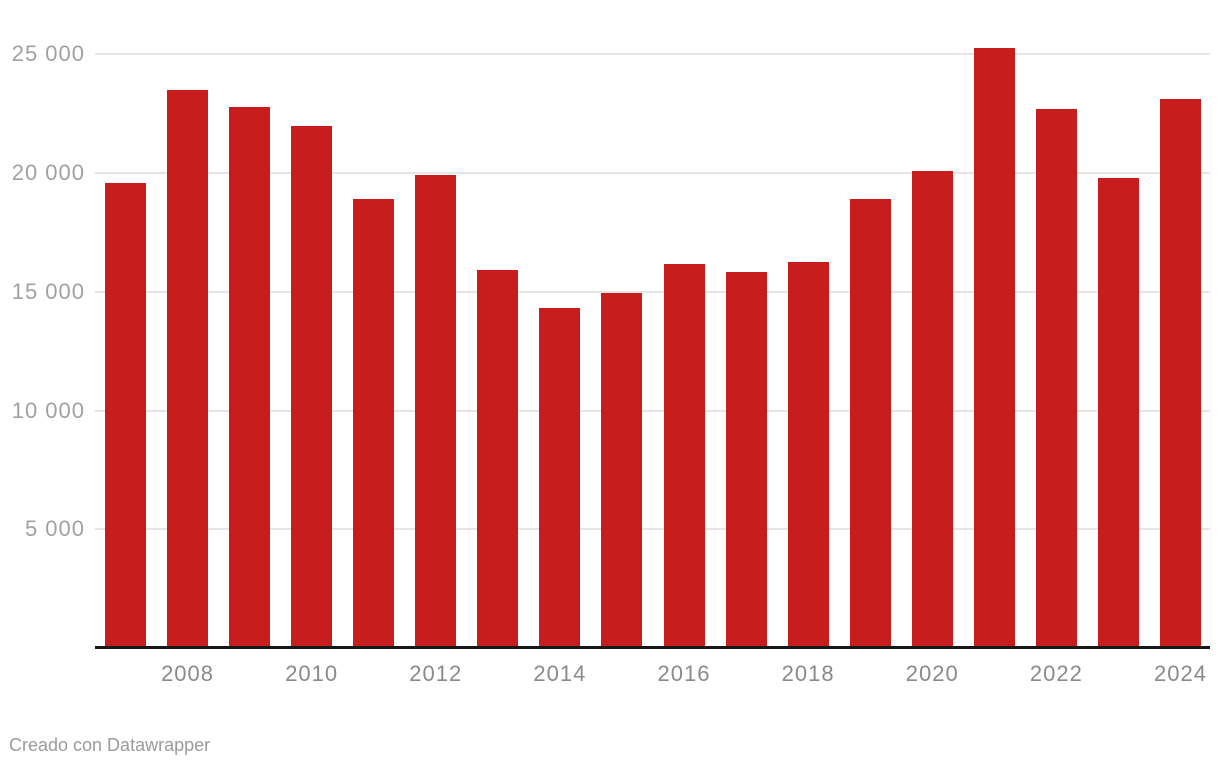  What do you see at coordinates (374, 423) in the screenshot?
I see `bar-2011` at bounding box center [374, 423].